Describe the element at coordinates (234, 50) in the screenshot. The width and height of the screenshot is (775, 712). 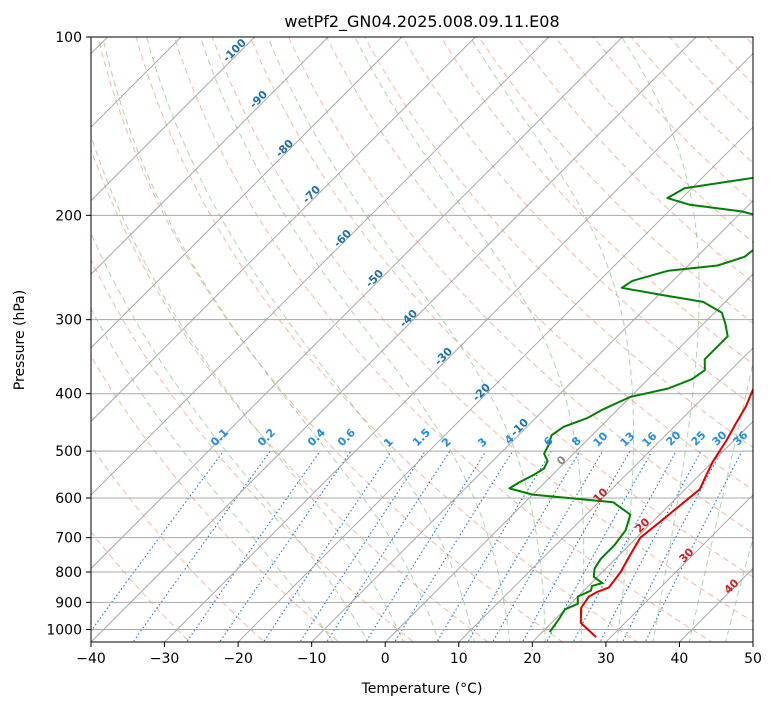
I see `dry-adiabat-label: -100` at that location.